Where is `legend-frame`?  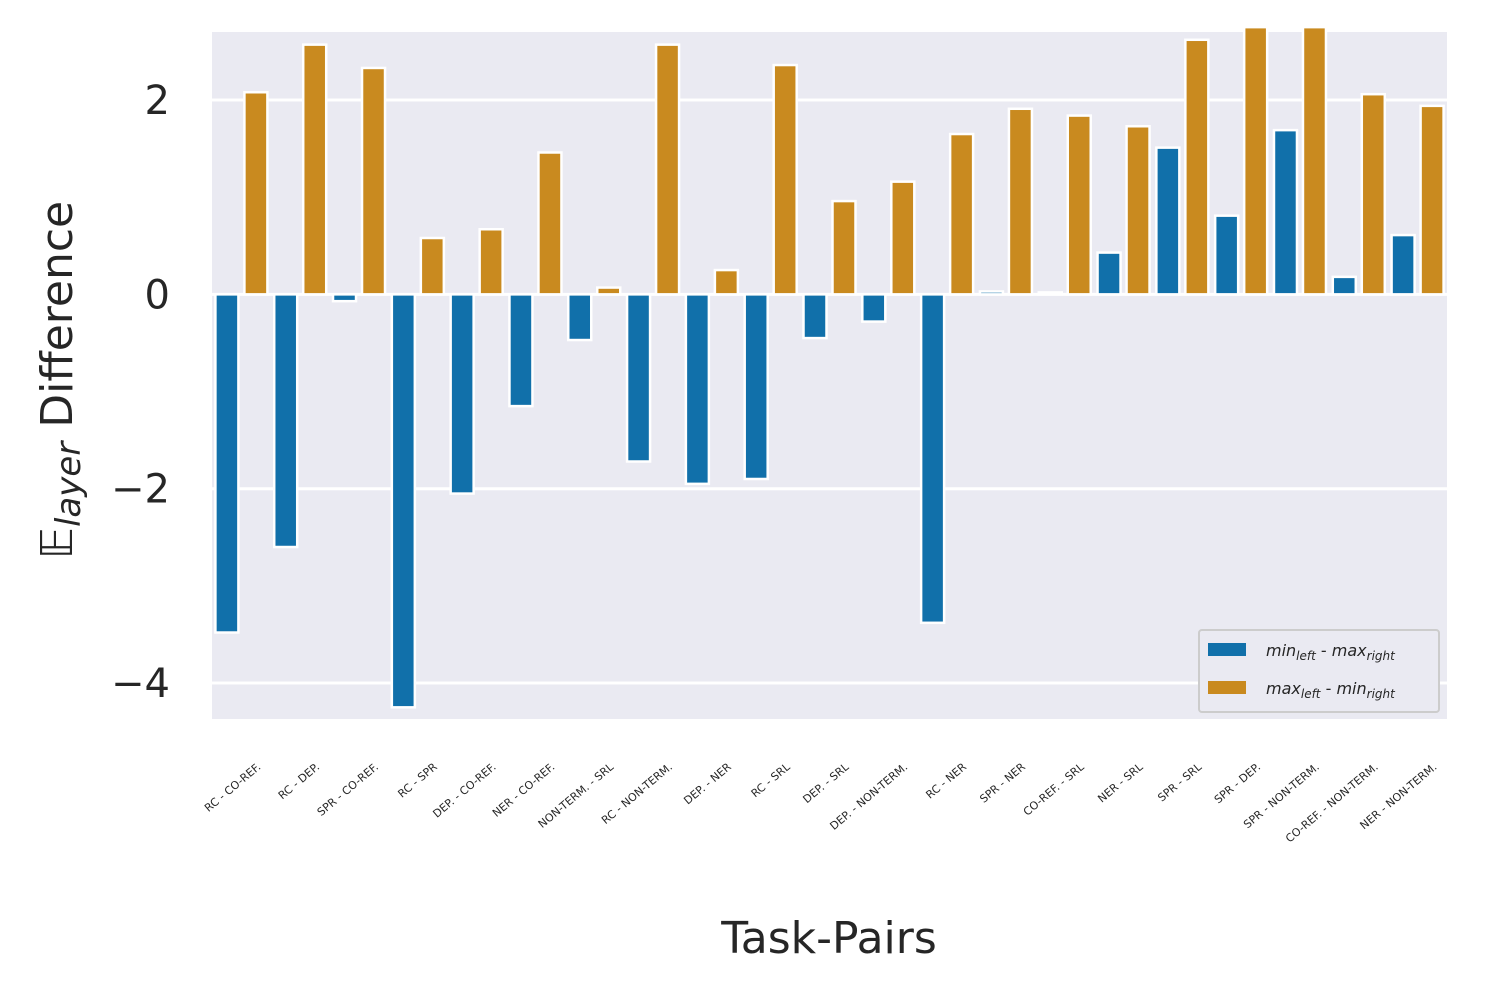 legend-frame is located at coordinates (1319, 671).